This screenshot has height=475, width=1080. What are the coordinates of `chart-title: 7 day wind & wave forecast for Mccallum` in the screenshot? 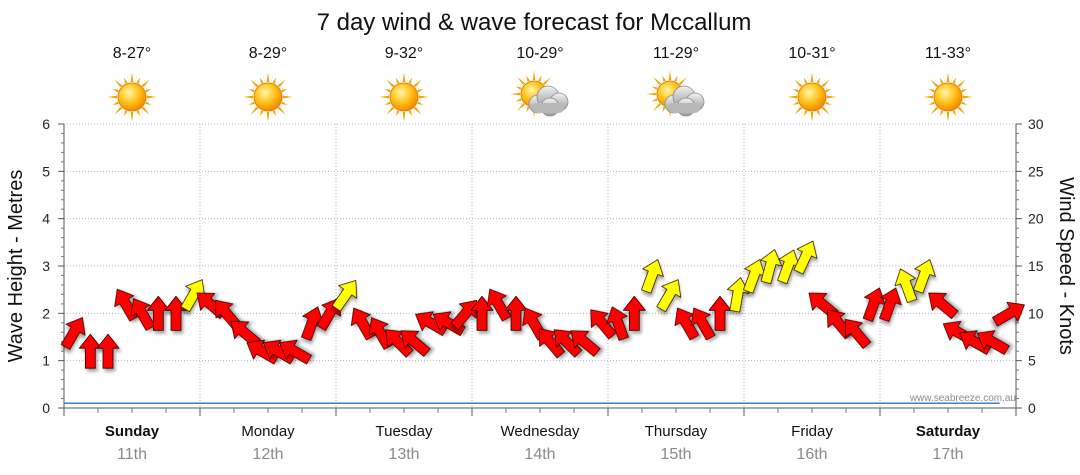 It's located at (534, 22).